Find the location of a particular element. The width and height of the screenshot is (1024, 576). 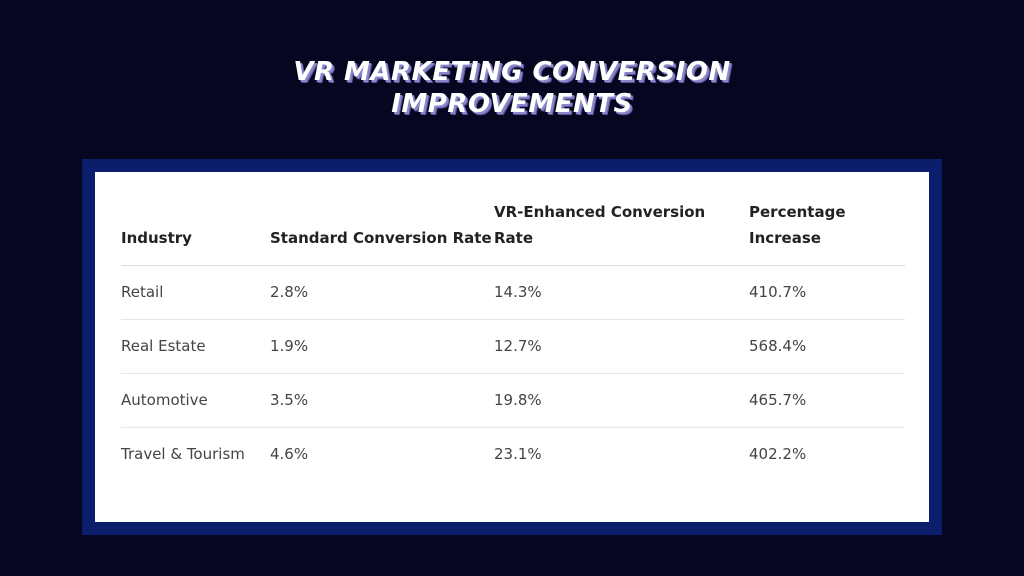

page-title-line-1: VR MARKETING CONVERSION is located at coordinates (512, 72).